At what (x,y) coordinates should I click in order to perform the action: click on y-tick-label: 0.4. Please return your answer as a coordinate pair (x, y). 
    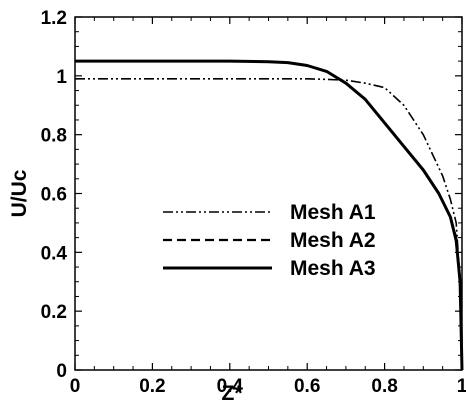
    Looking at the image, I should click on (54, 253).